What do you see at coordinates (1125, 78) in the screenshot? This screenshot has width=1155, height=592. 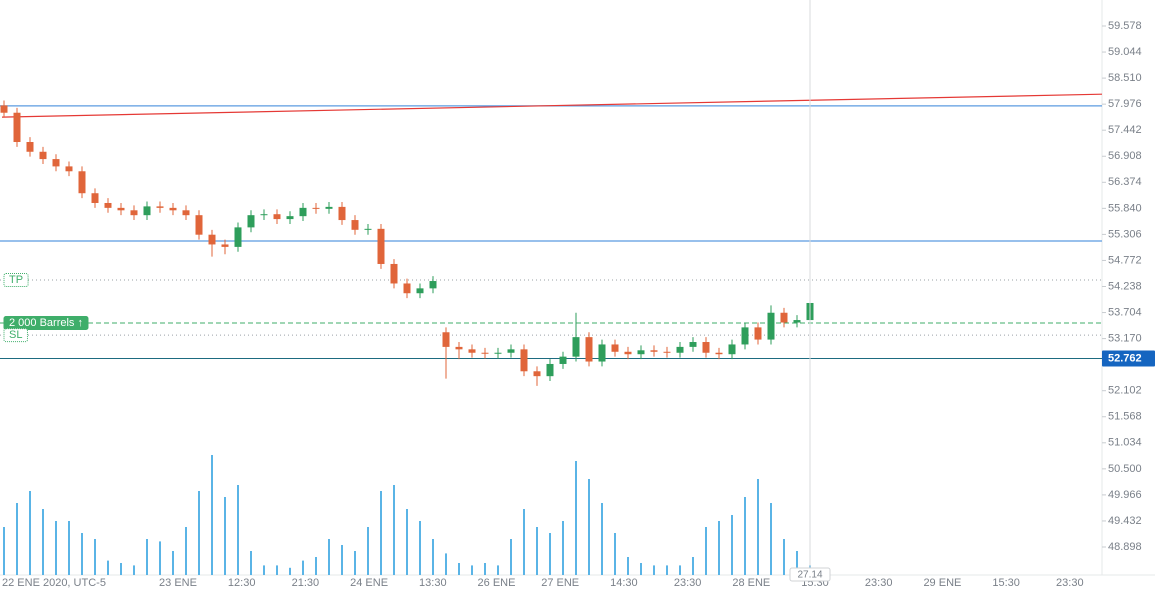 I see `y-tick-label: 58.510` at bounding box center [1125, 78].